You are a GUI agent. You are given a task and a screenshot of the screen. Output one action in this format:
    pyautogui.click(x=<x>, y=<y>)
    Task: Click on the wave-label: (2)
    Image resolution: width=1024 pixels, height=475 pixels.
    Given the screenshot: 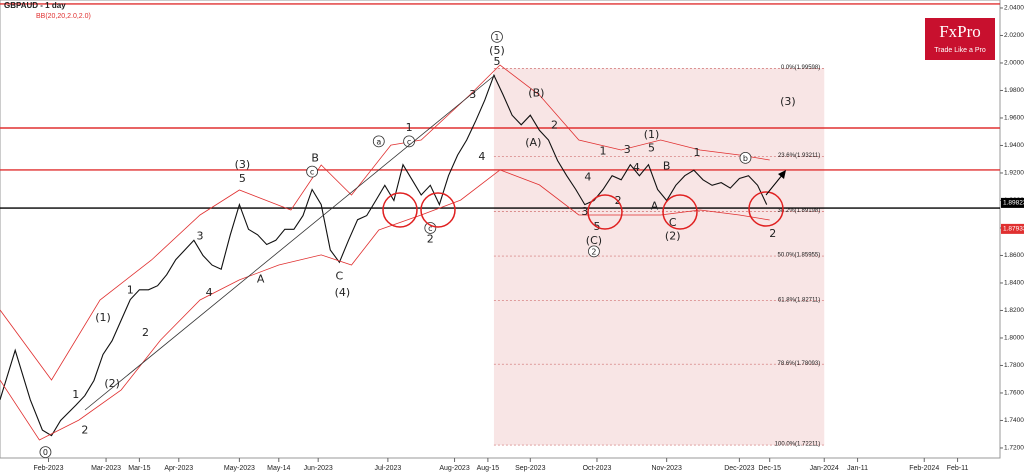 What is the action you would take?
    pyautogui.click(x=673, y=236)
    